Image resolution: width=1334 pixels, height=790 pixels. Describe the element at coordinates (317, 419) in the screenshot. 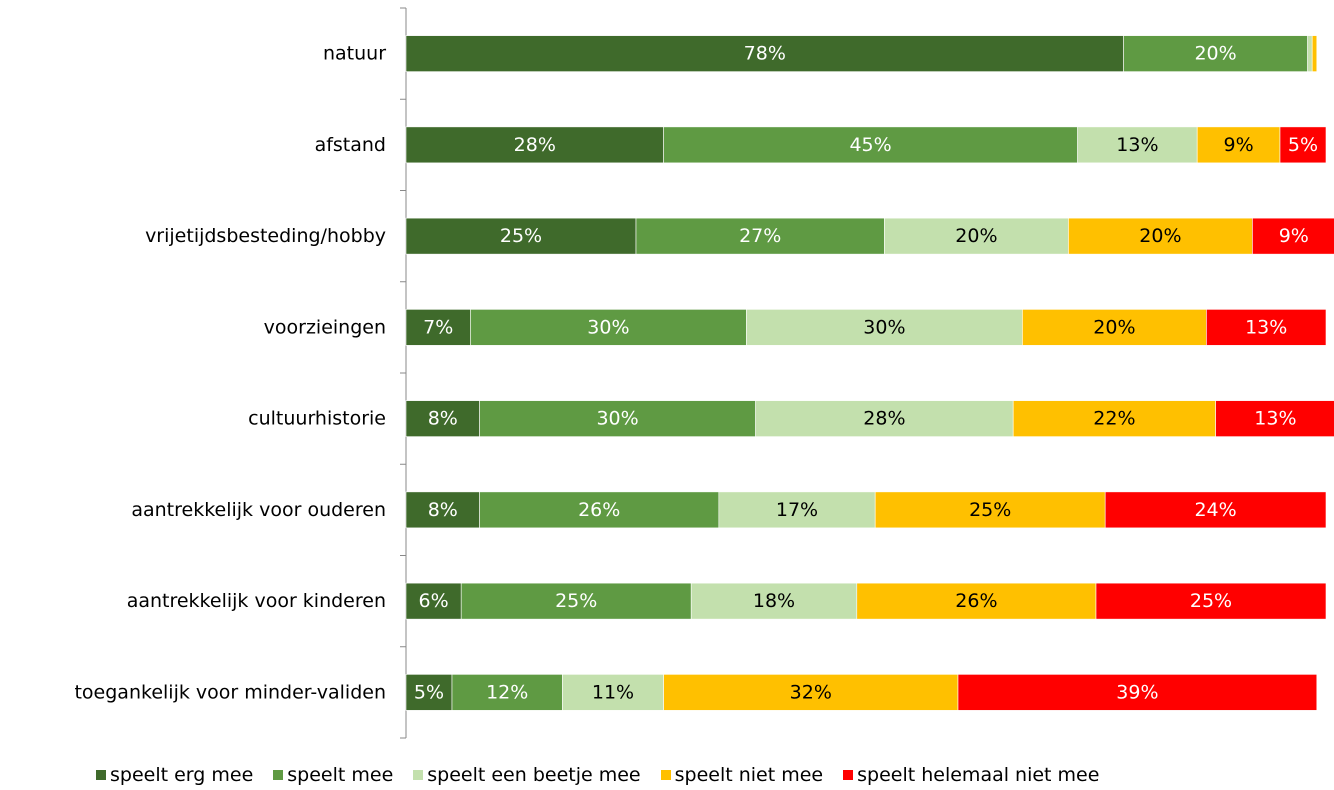

I see `category-label: cultuurhistorie` at that location.